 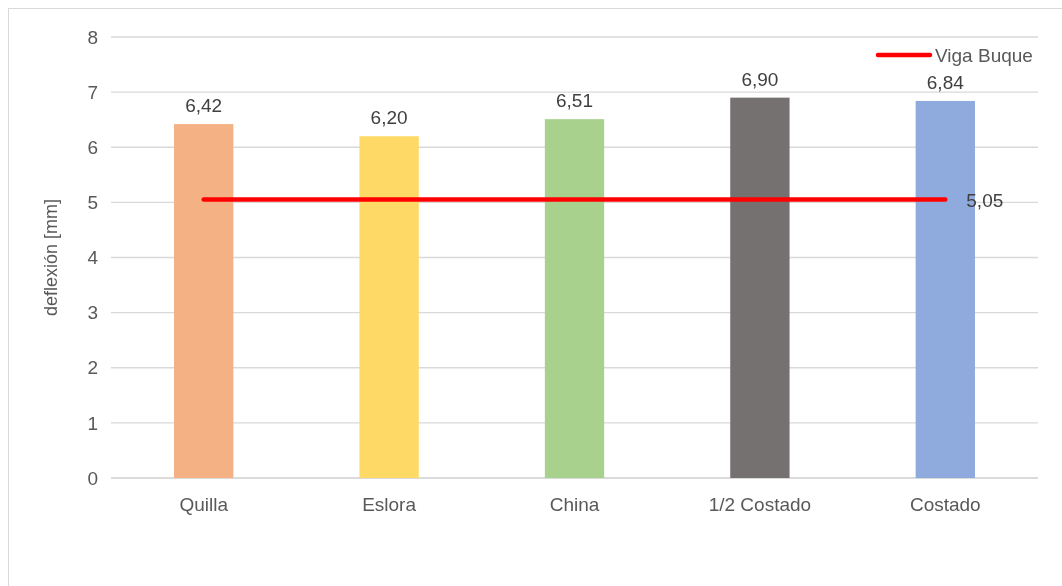 I want to click on data-label: 6,51, so click(x=574, y=101).